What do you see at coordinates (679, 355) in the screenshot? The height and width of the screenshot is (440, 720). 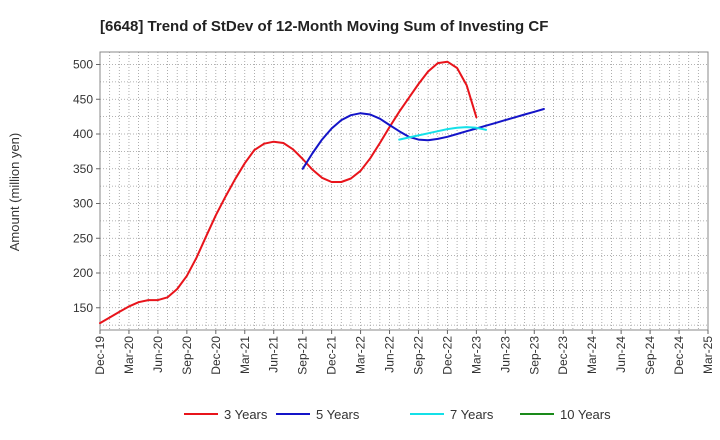 I see `x-tick-label: Dec-24` at bounding box center [679, 355].